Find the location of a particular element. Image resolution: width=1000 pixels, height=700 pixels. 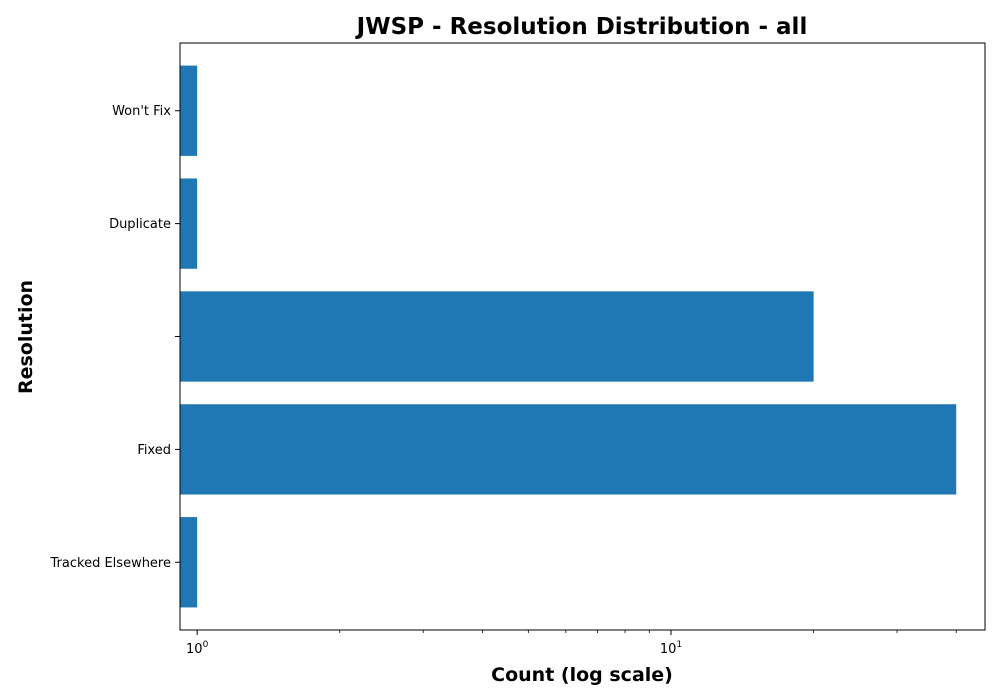

y-tick-label: Tracked Elsewhere is located at coordinates (110, 563).